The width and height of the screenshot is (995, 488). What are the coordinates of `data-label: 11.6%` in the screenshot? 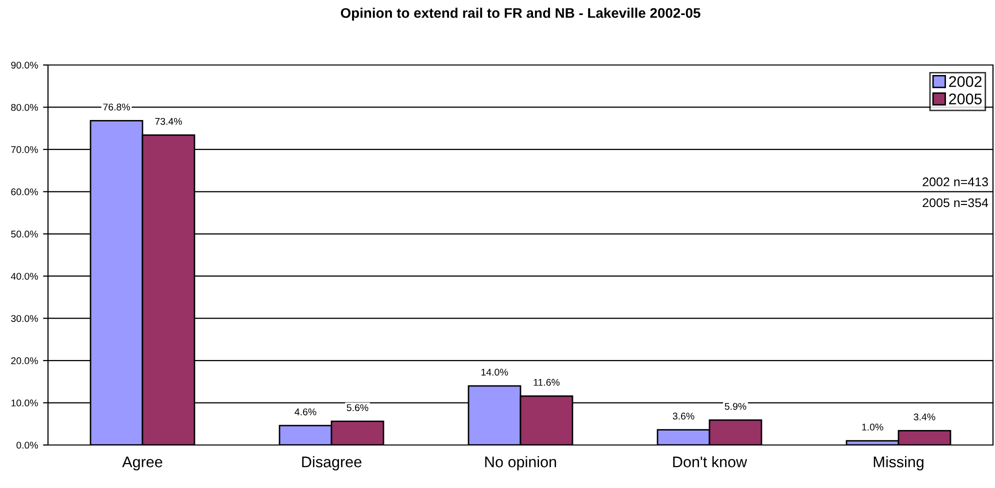 It's located at (547, 382).